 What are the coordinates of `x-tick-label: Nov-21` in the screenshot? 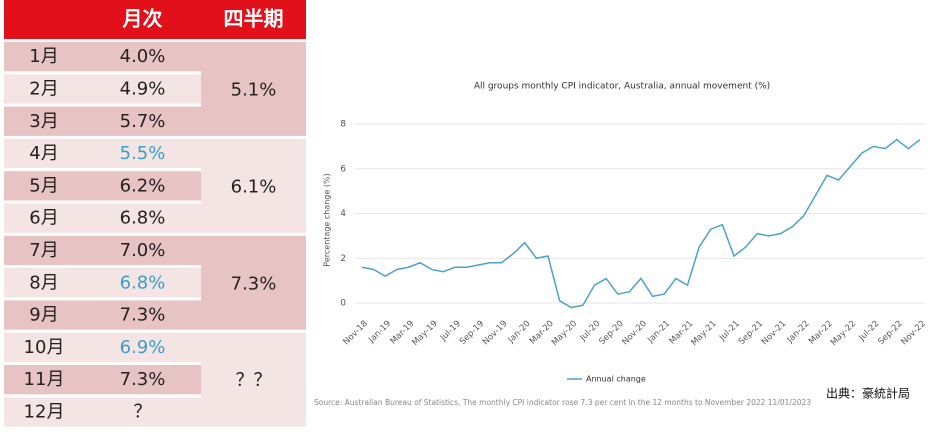 It's located at (774, 333).